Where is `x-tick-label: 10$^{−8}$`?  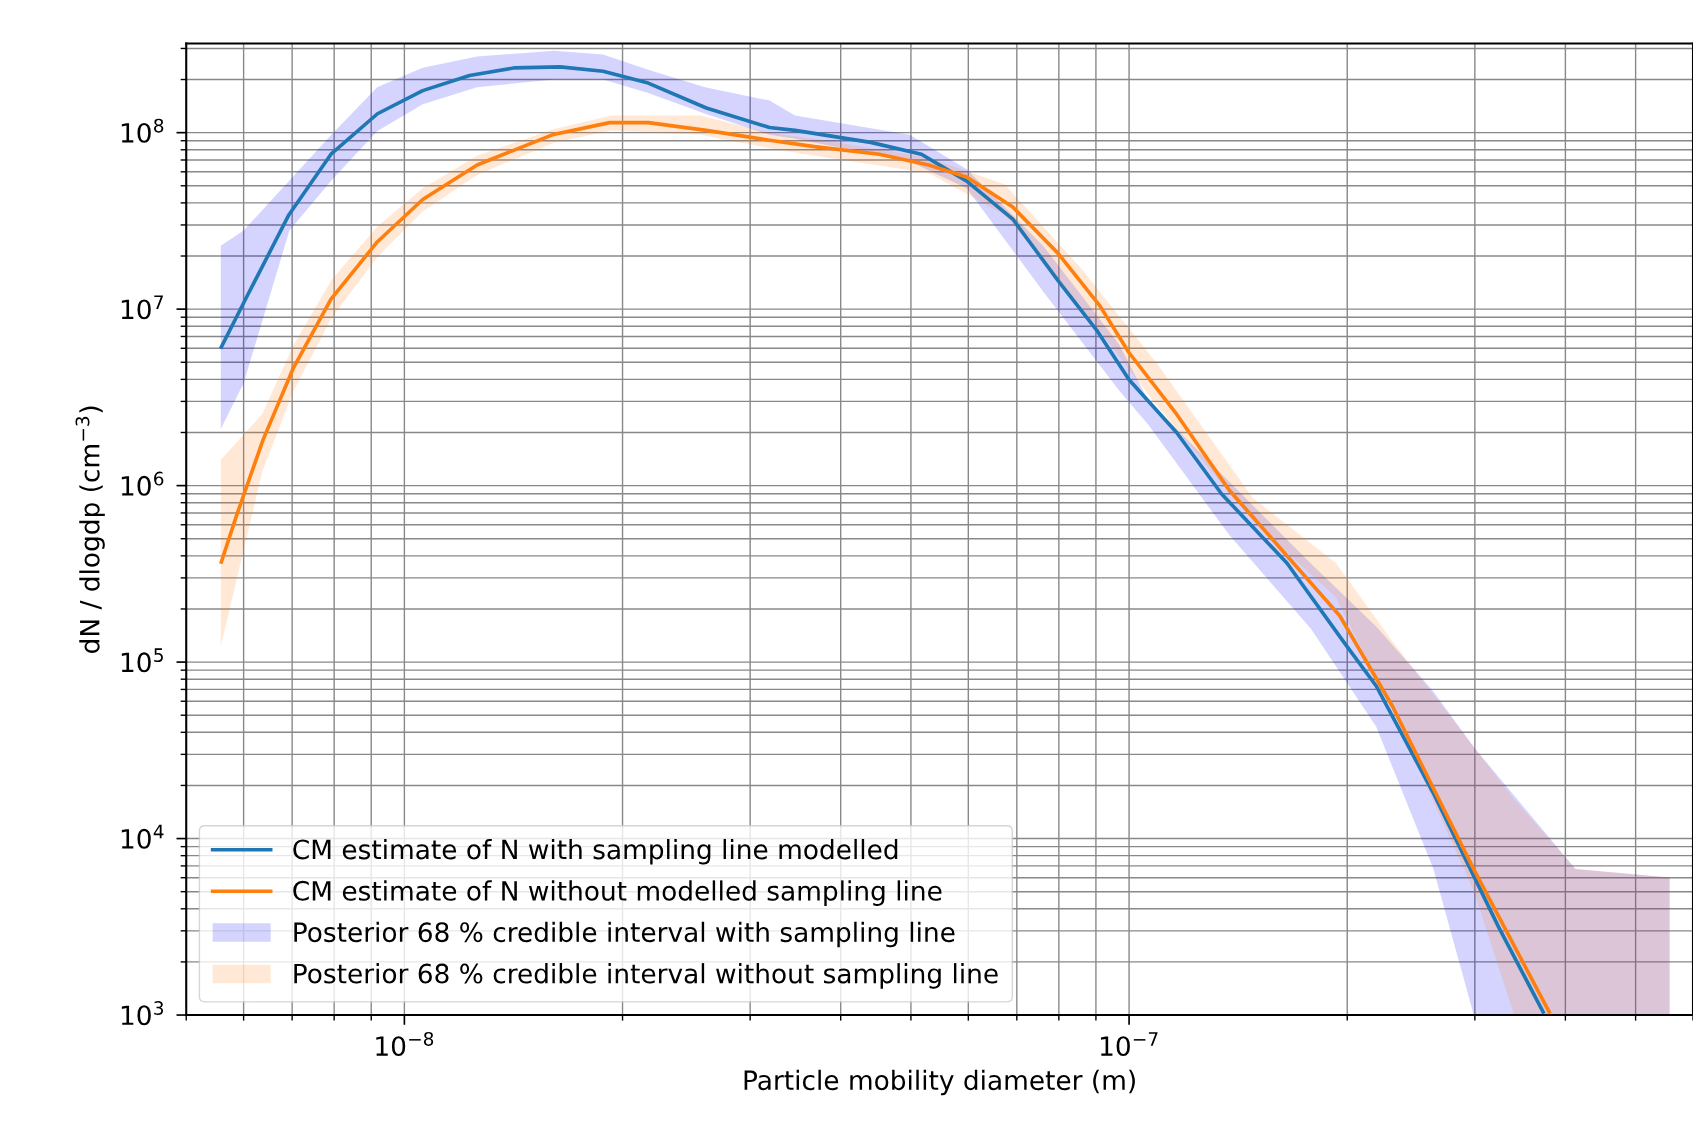
x-tick-label: 10$^{−8}$ is located at coordinates (405, 1044).